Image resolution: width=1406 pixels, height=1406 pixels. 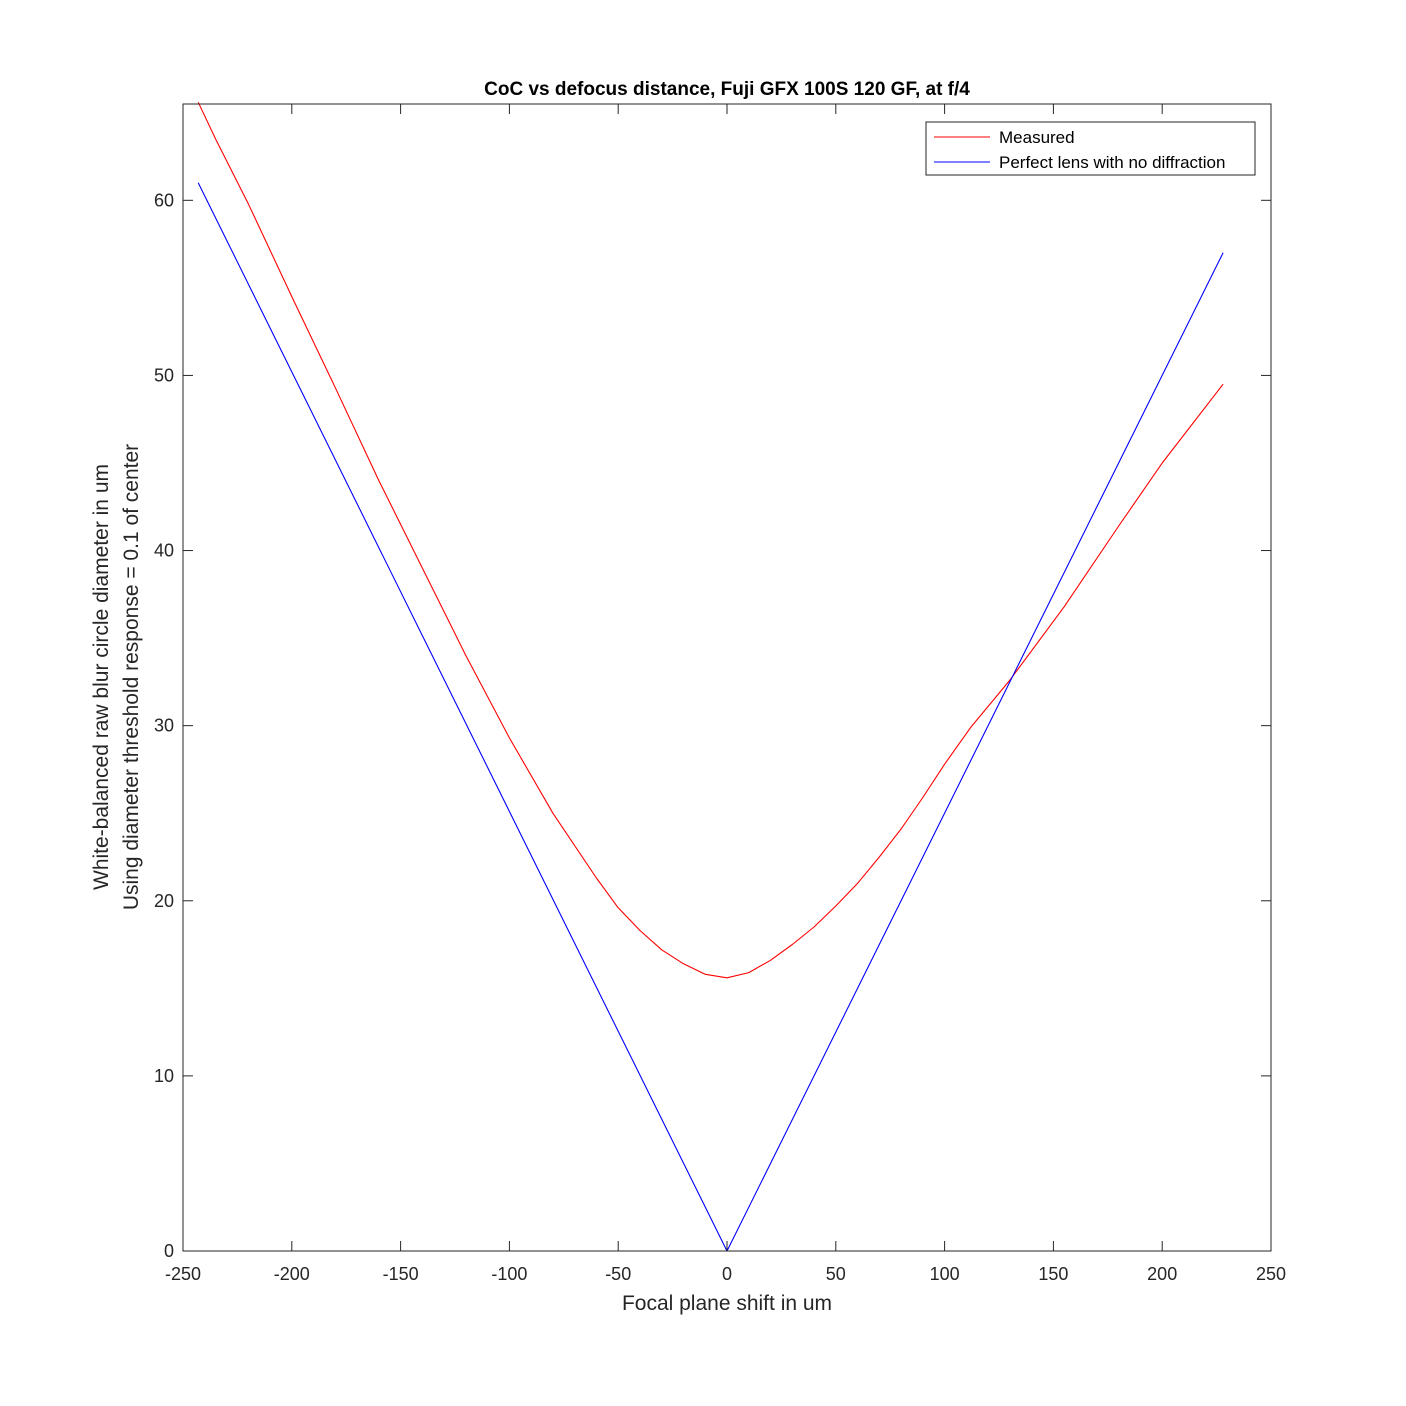 I want to click on x-tick-label: -50, so click(x=618, y=1274).